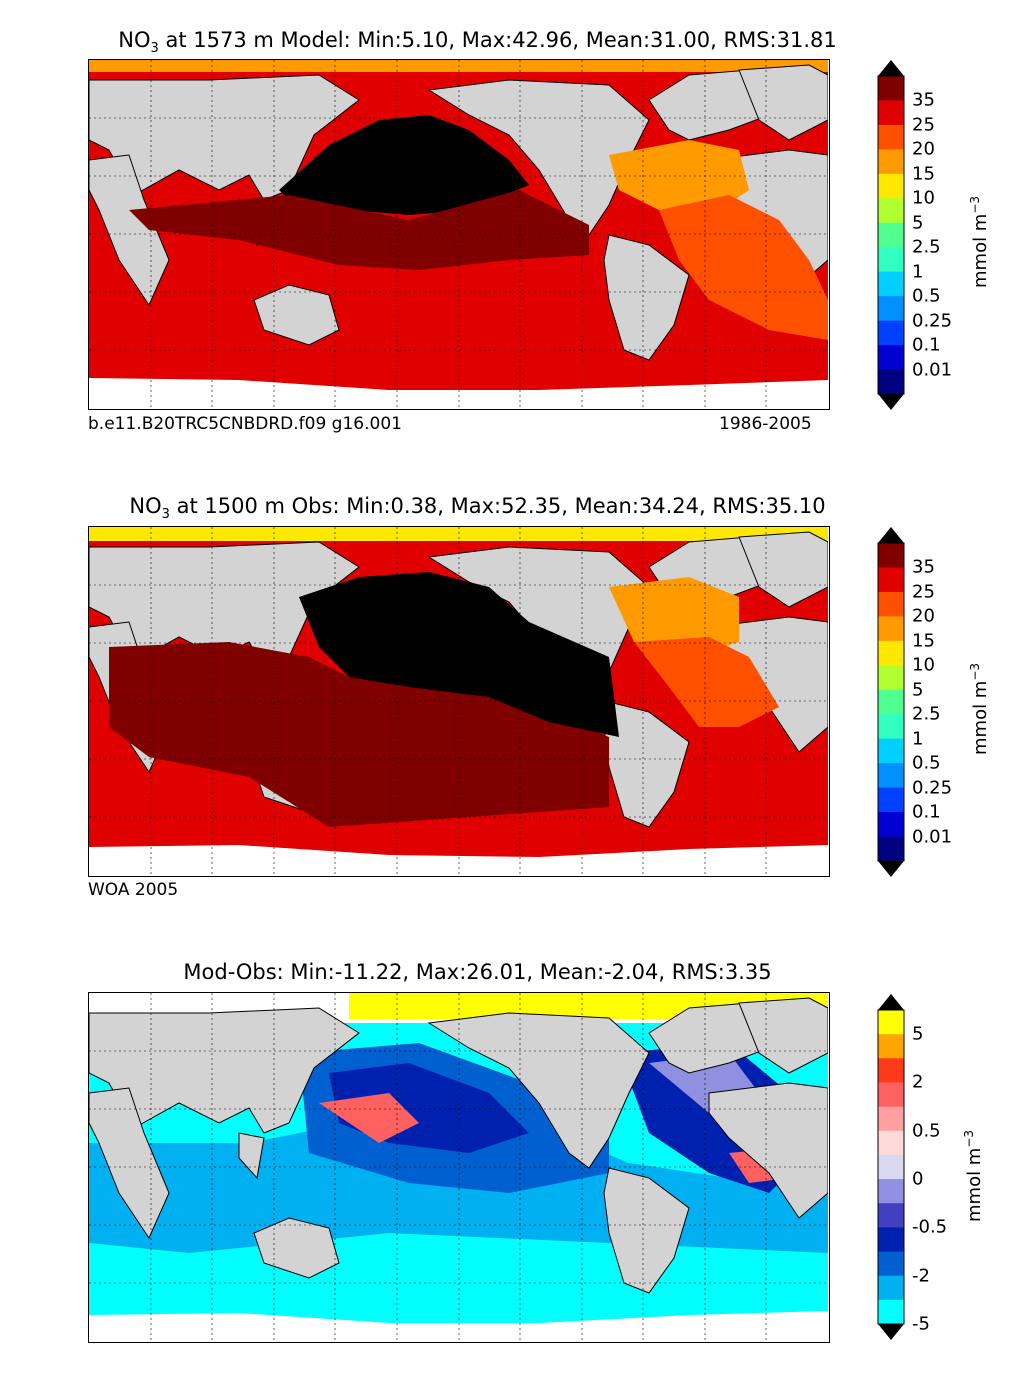  I want to click on colorbar-tick-label: 2, so click(918, 1082).